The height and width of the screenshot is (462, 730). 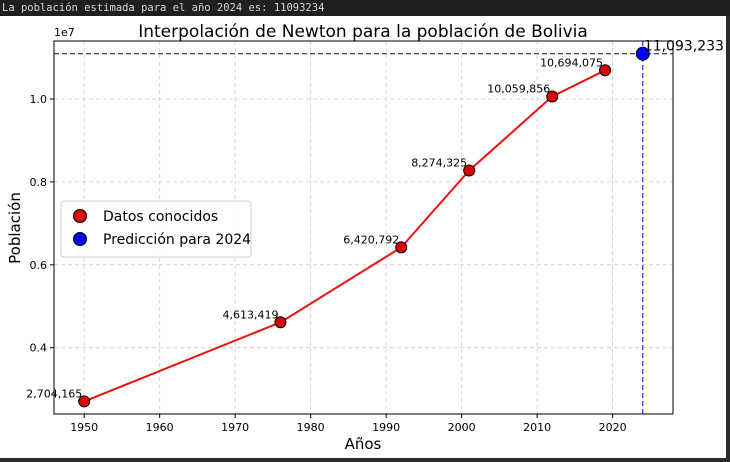 What do you see at coordinates (39, 99) in the screenshot?
I see `y-tick-label: 1.0` at bounding box center [39, 99].